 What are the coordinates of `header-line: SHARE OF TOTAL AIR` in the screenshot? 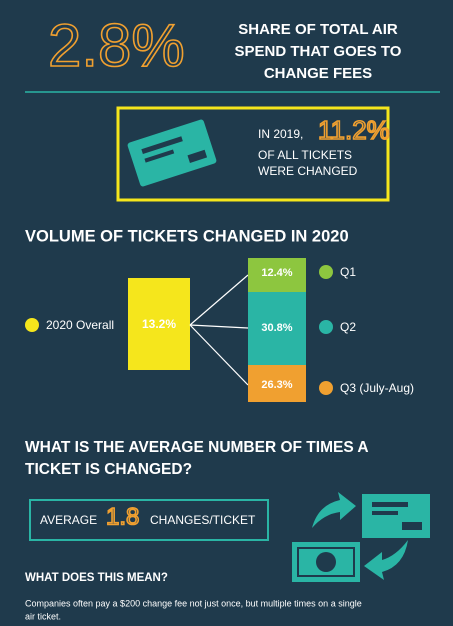 It's located at (318, 29).